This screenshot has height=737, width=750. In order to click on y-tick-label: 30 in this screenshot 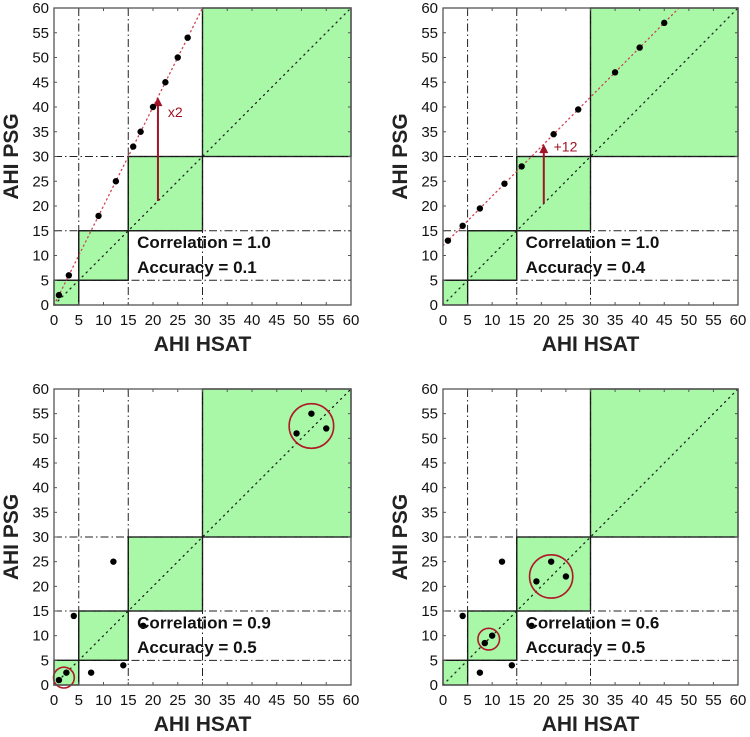, I will do `click(429, 537)`.